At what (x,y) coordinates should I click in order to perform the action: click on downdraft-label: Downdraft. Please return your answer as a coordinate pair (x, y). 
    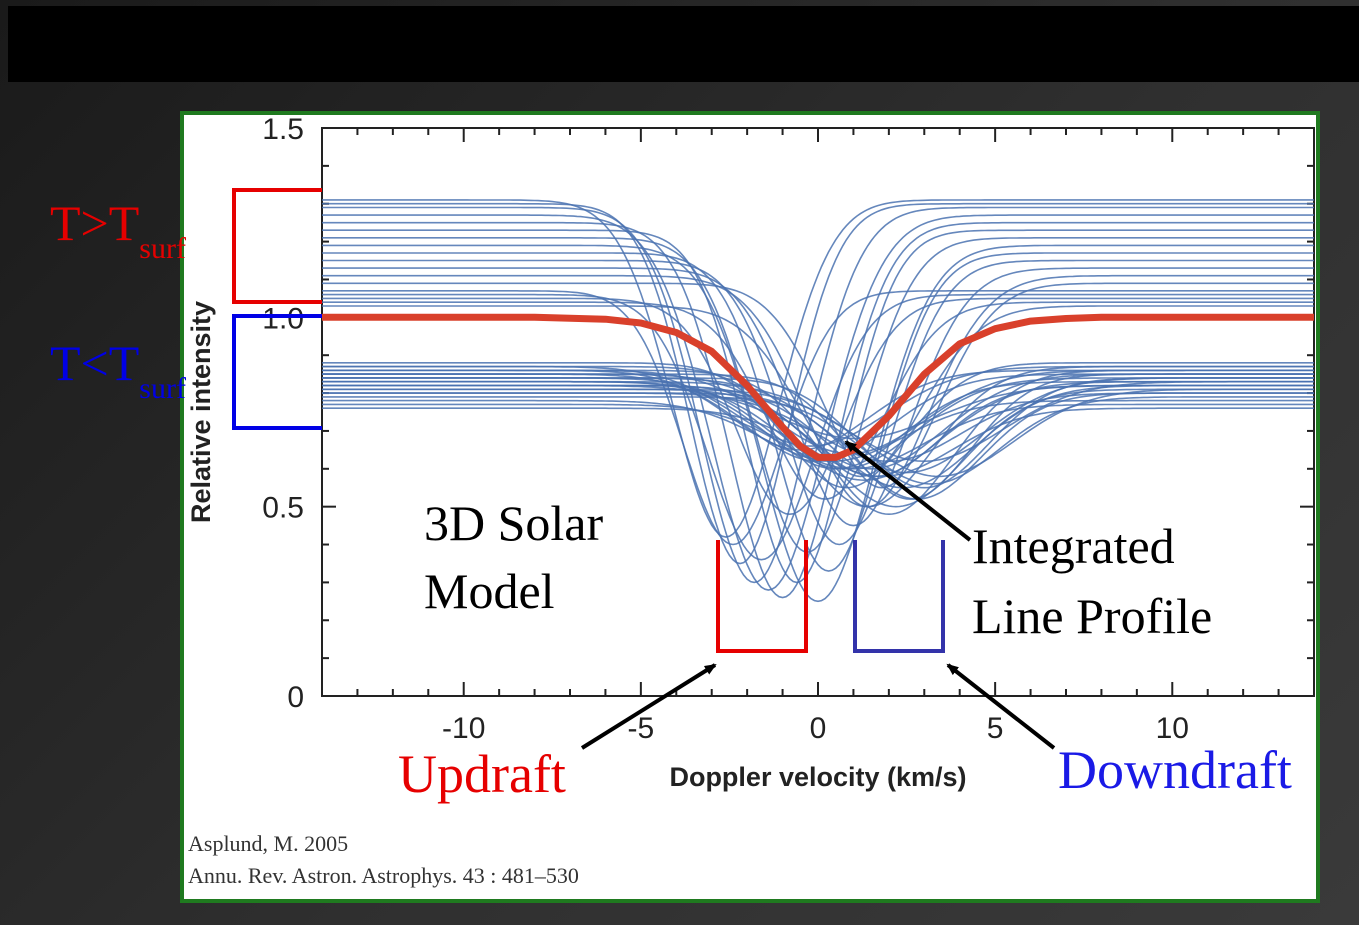
    Looking at the image, I should click on (1175, 770).